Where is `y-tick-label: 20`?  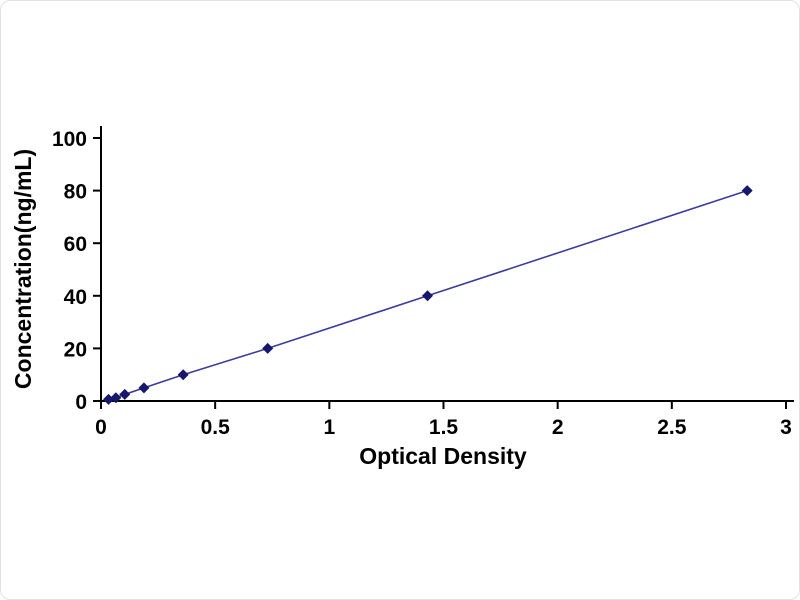
y-tick-label: 20 is located at coordinates (75, 349).